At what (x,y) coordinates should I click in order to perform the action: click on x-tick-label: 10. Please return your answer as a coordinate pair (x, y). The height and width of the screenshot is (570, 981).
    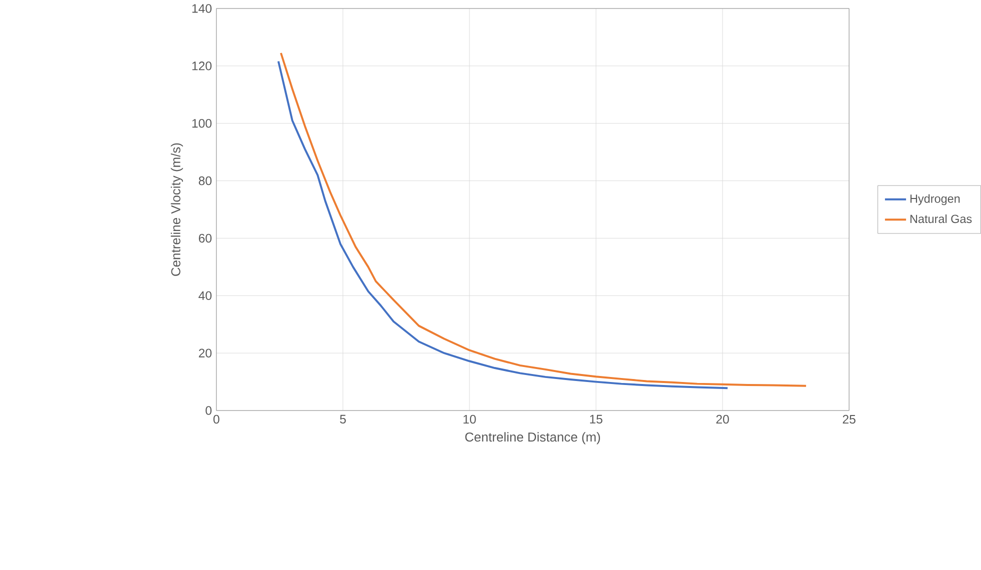
    Looking at the image, I should click on (470, 419).